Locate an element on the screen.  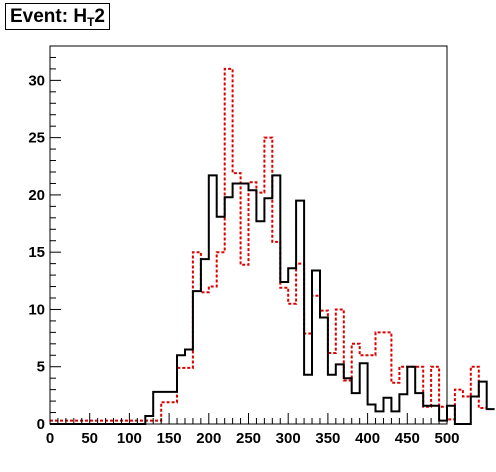
x-tick-label: 200 is located at coordinates (208, 438).